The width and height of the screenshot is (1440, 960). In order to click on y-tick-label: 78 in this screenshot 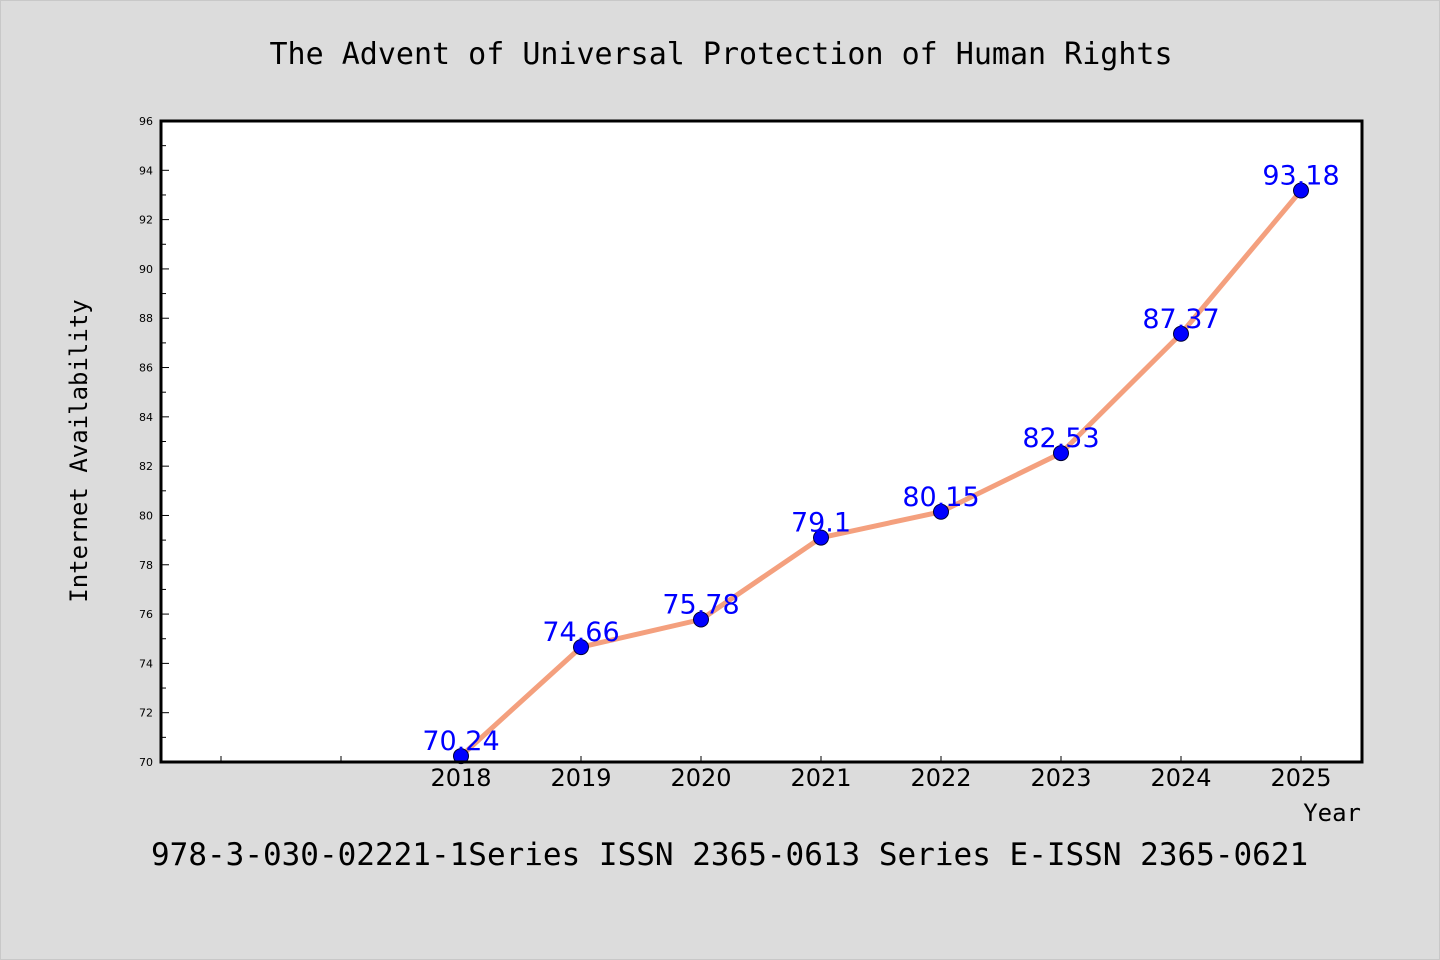, I will do `click(146, 565)`.